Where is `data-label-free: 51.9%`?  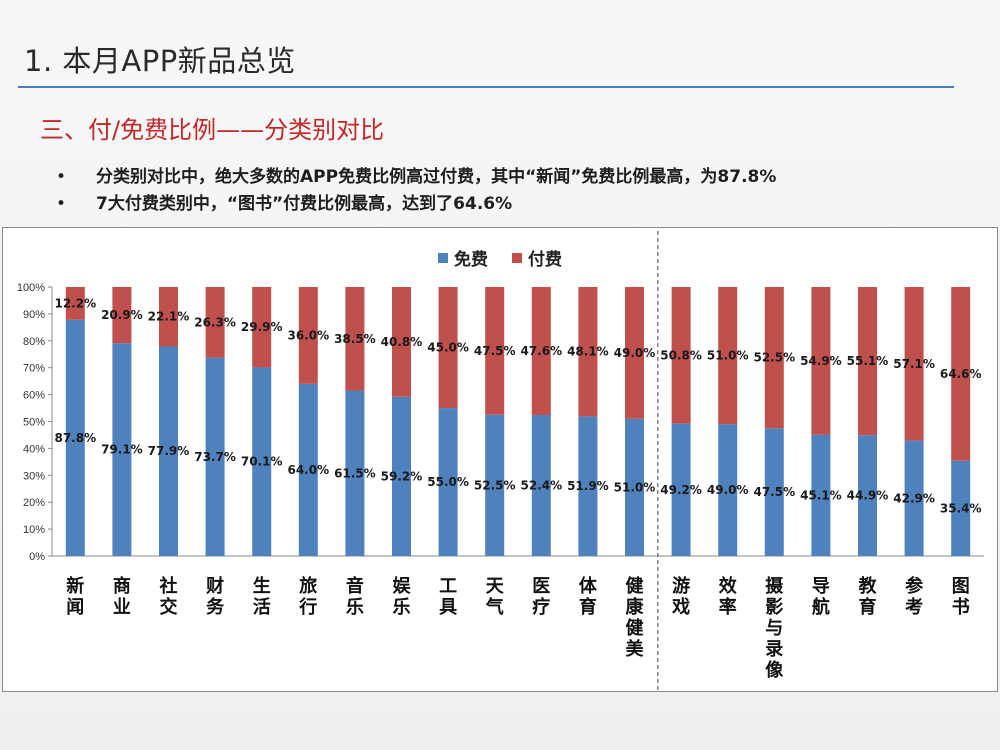
data-label-free: 51.9% is located at coordinates (588, 486).